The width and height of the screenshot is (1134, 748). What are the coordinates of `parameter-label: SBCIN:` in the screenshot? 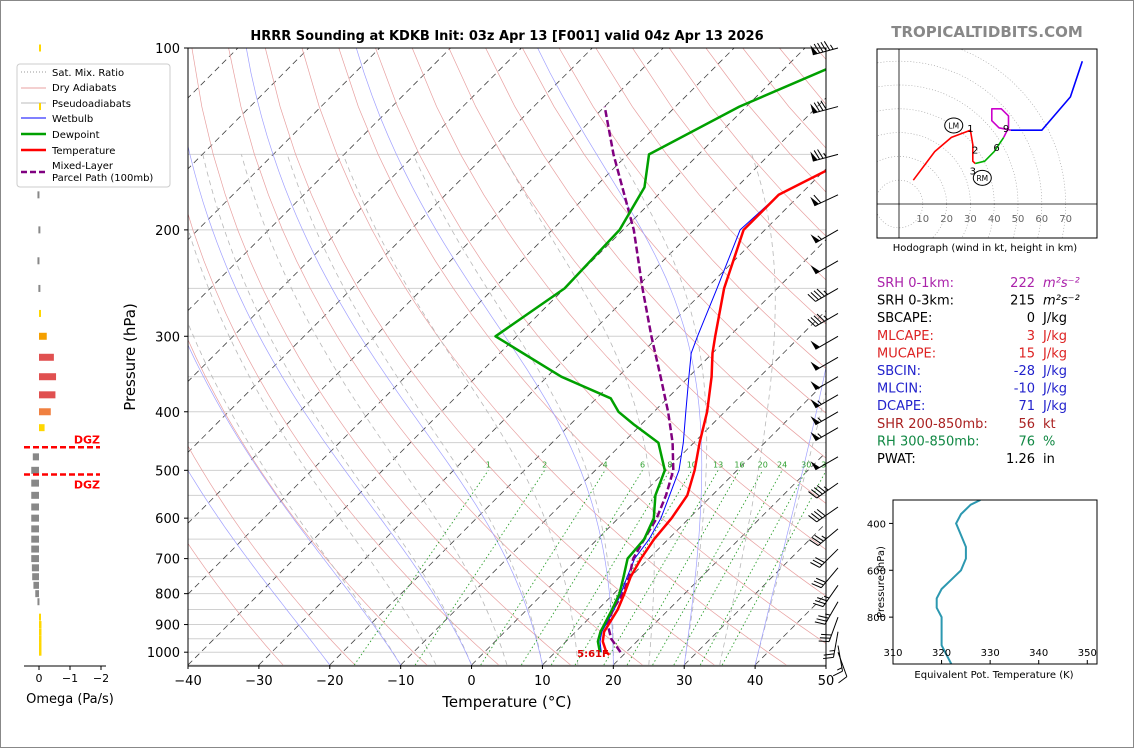 It's located at (899, 371).